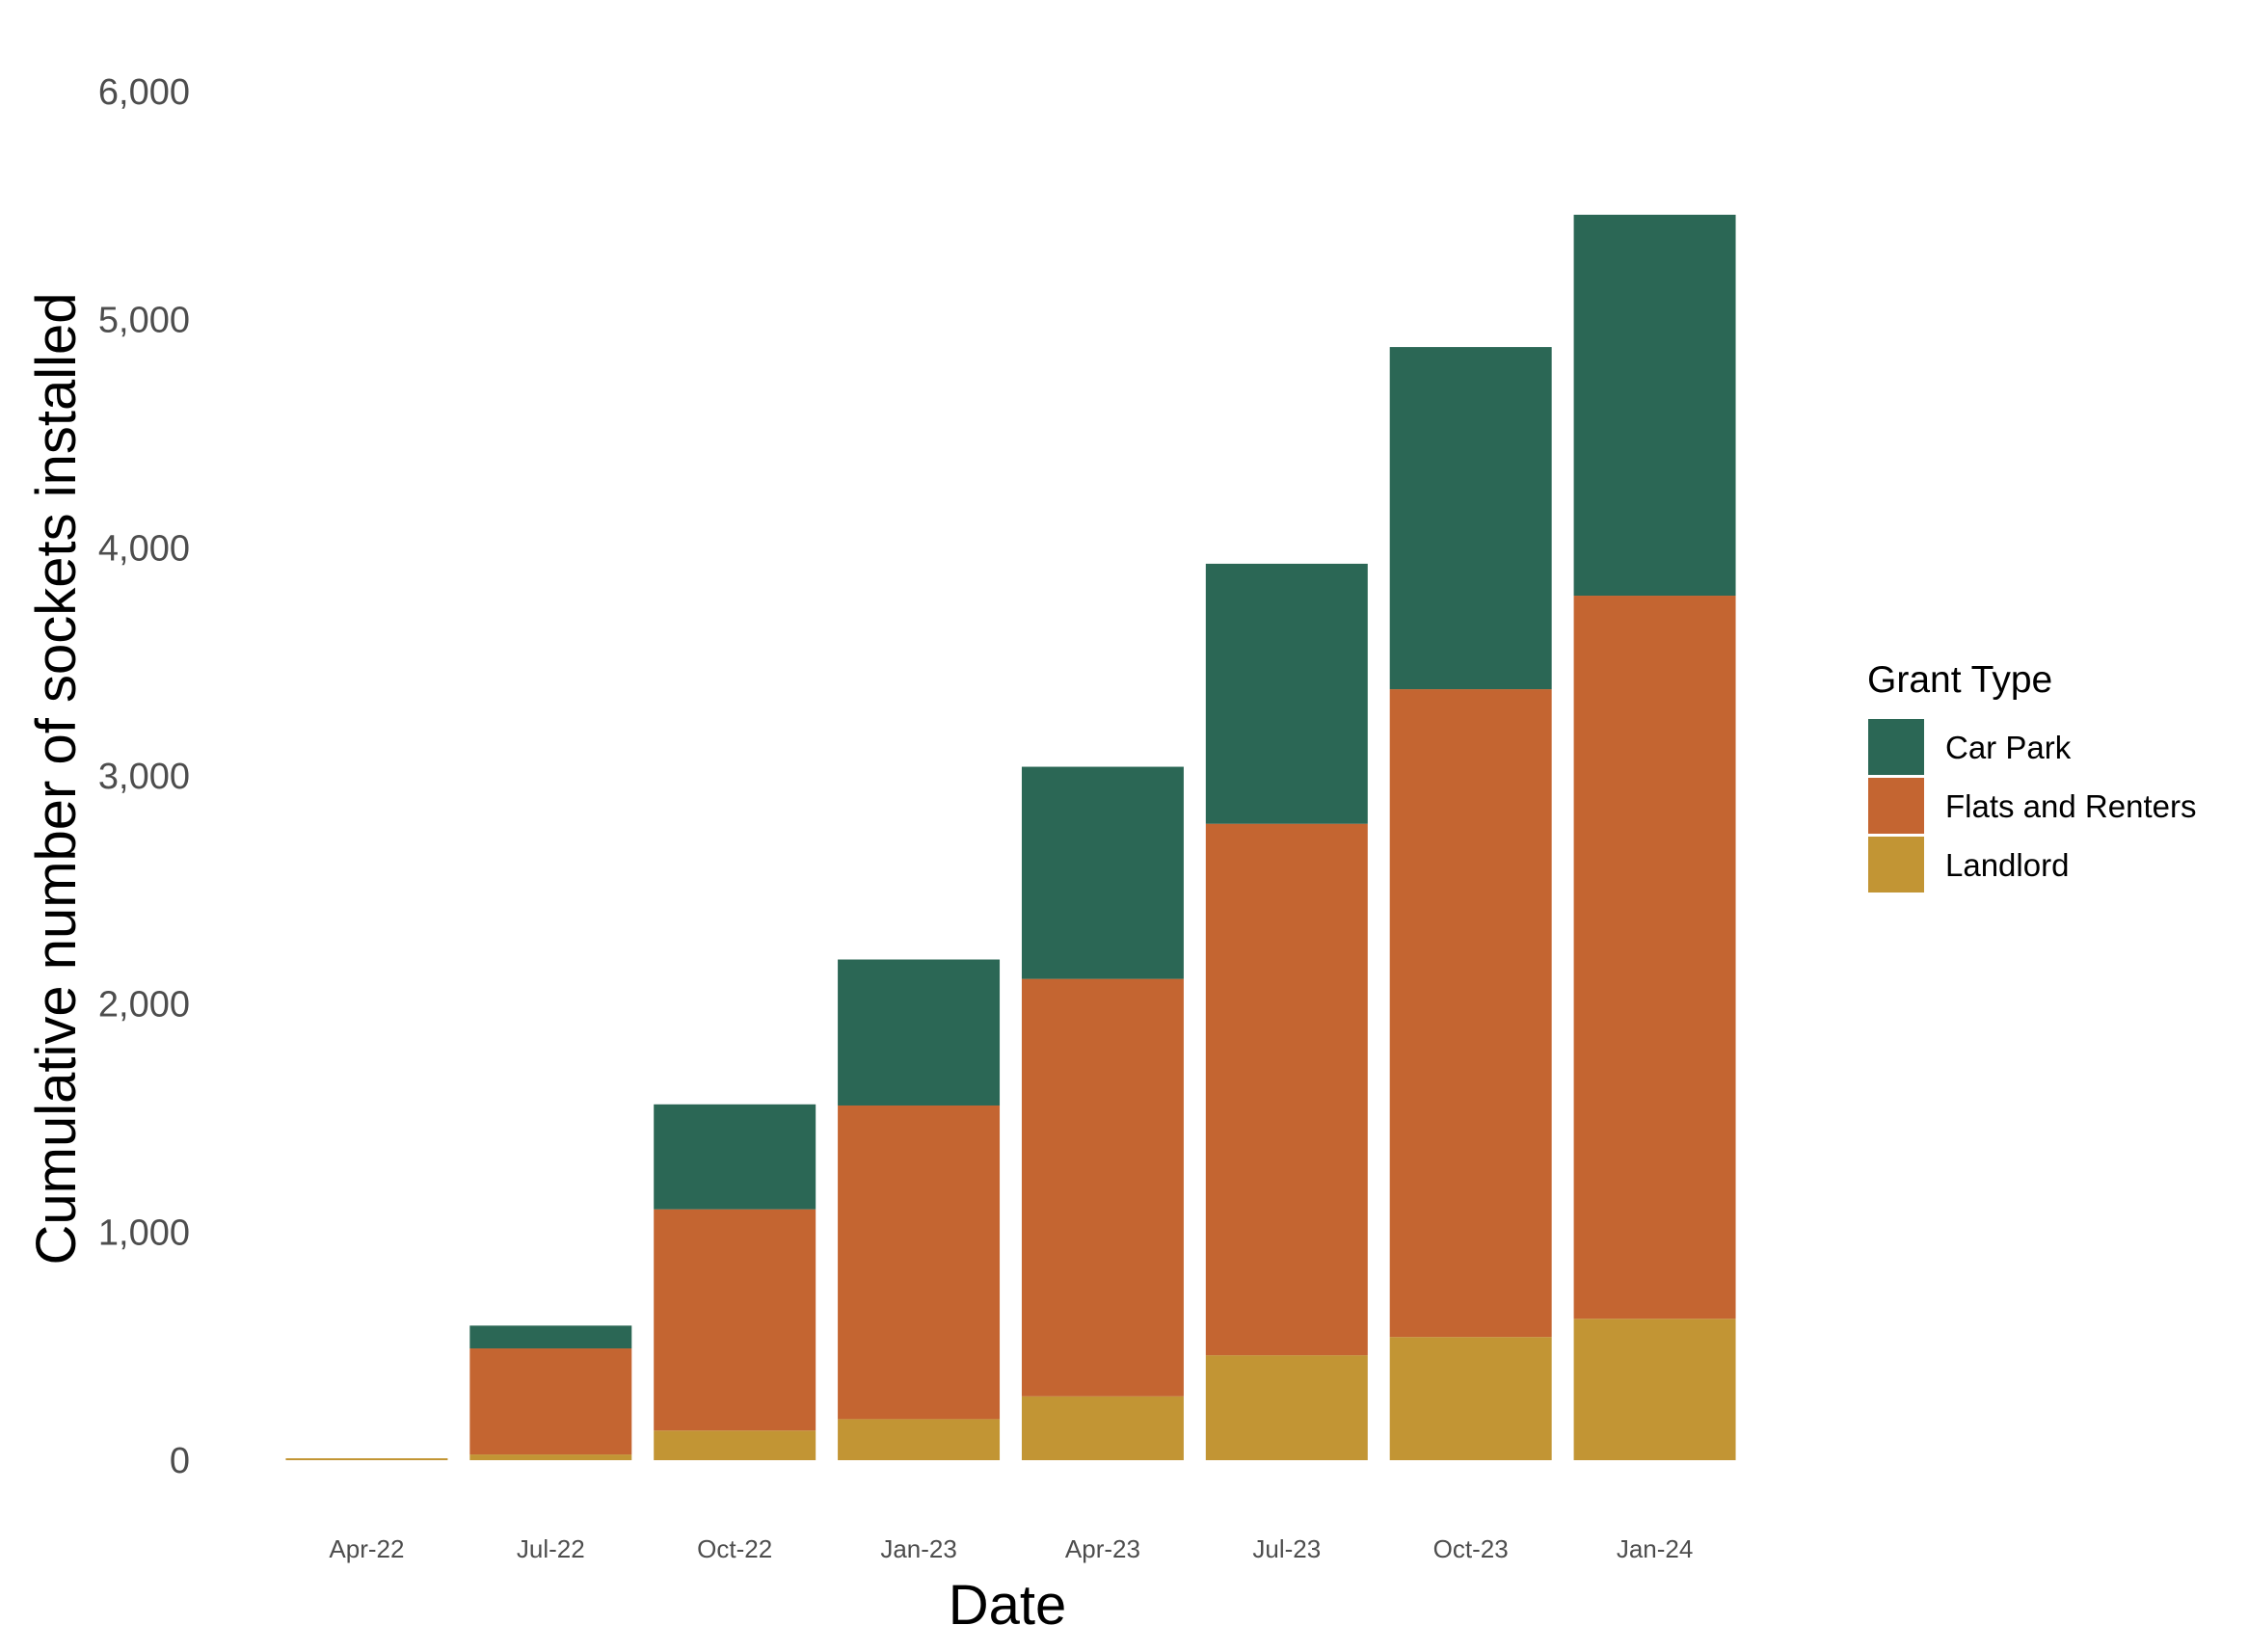 Image resolution: width=2248 pixels, height=1652 pixels. I want to click on y-tick-label: 2,000, so click(144, 1006).